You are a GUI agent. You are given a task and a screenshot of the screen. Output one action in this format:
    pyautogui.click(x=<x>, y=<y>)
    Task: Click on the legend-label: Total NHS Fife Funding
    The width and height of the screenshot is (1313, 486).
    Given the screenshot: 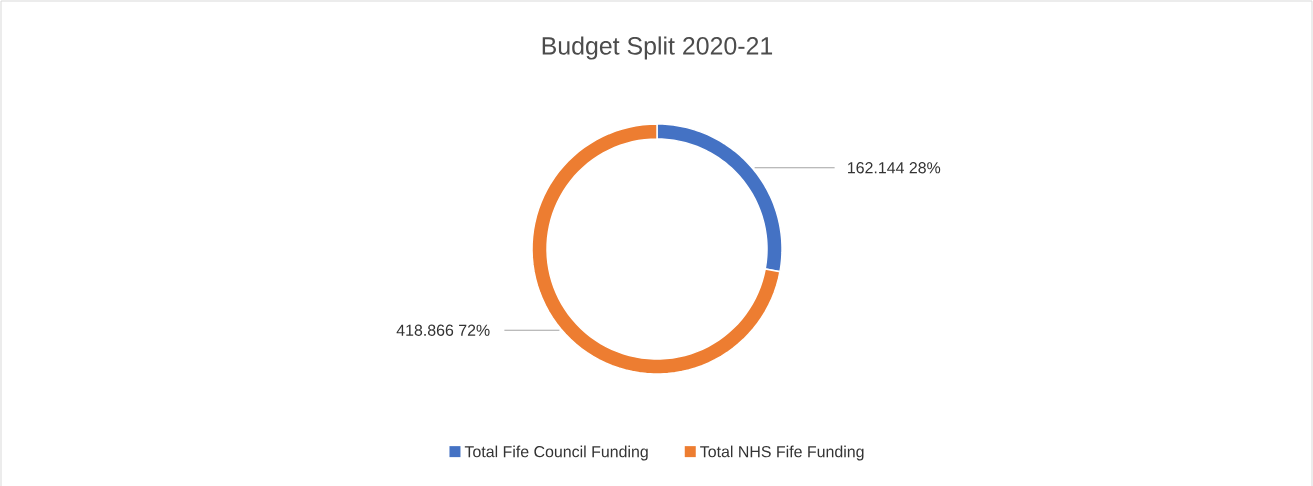 What is the action you would take?
    pyautogui.click(x=782, y=453)
    